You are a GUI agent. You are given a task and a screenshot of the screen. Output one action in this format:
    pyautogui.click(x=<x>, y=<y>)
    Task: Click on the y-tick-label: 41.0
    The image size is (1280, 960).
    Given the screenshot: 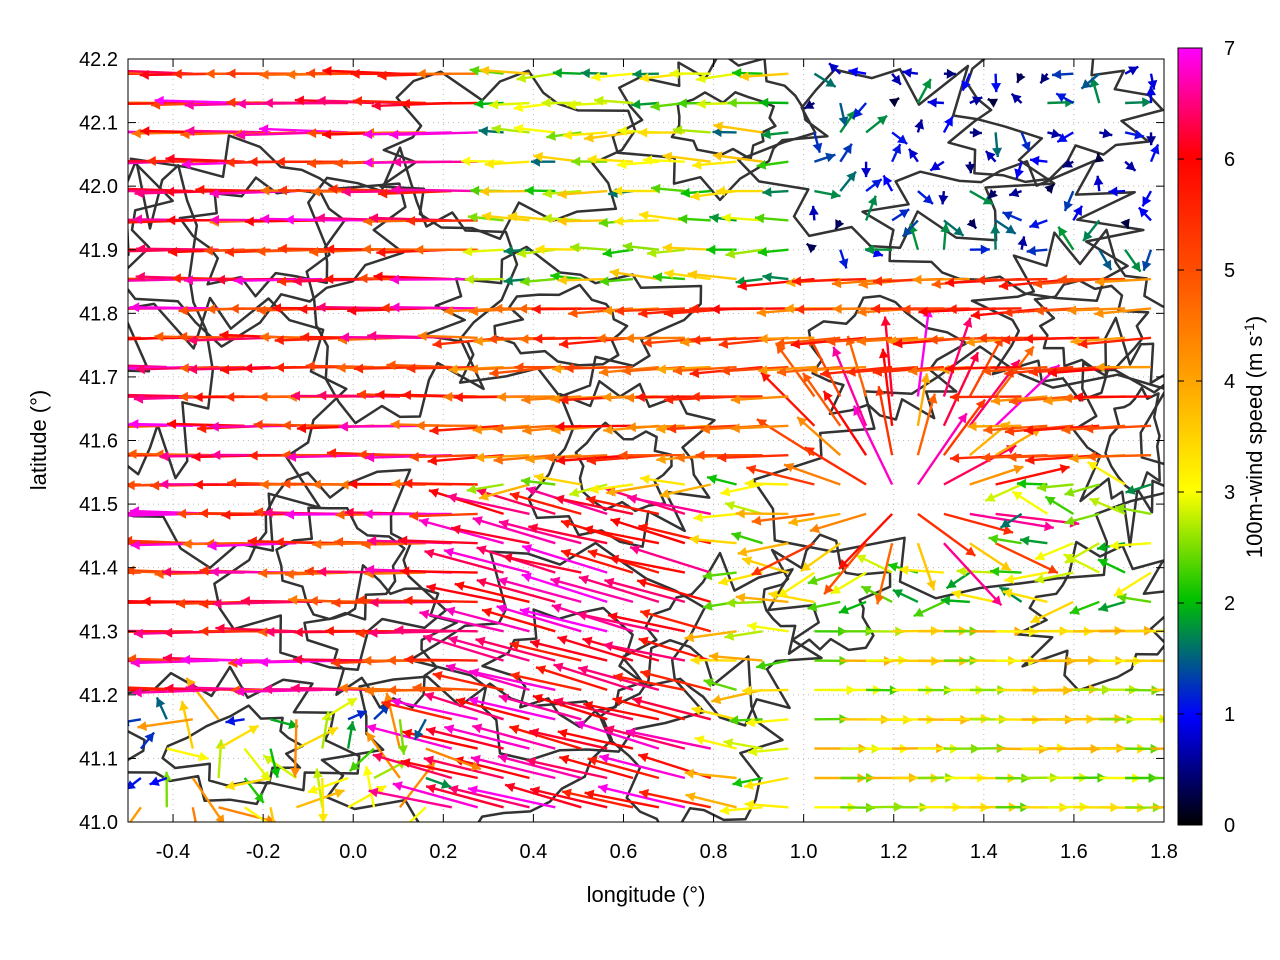 What is the action you would take?
    pyautogui.click(x=98, y=823)
    